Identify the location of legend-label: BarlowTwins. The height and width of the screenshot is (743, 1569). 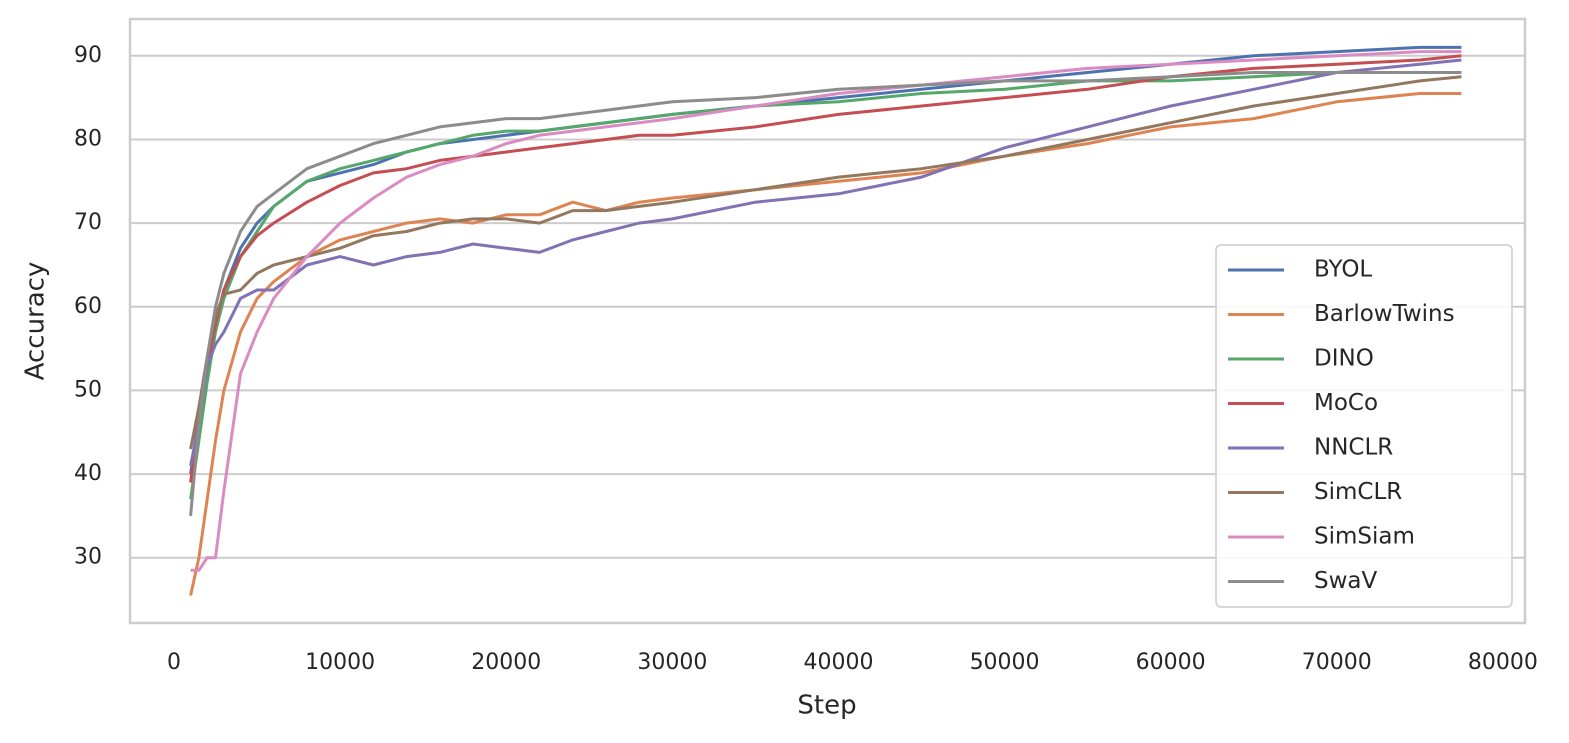
(1384, 314).